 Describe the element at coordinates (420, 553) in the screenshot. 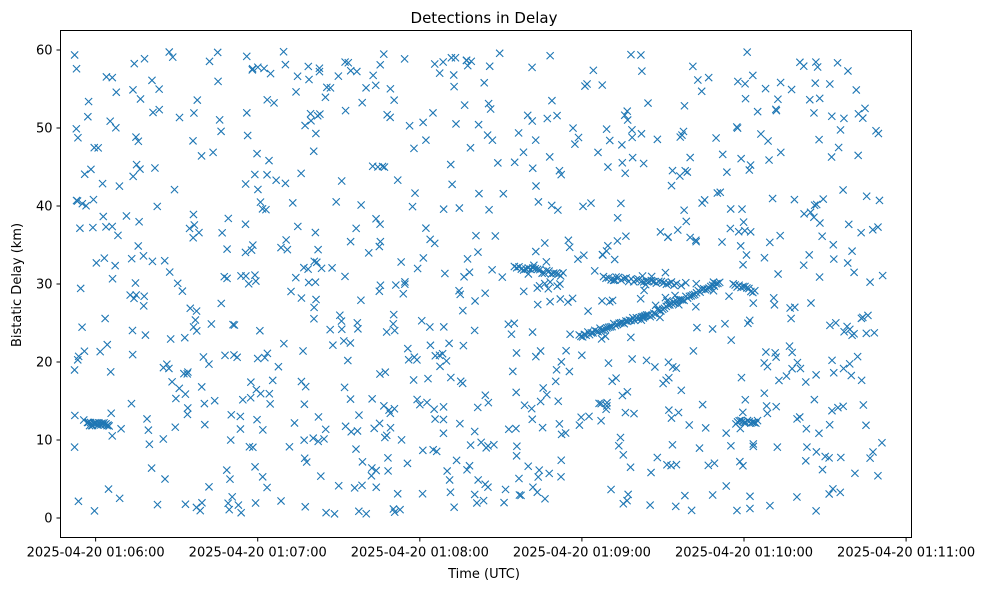

I see `x-tick-label: 2025-04-20 01:08:00` at that location.